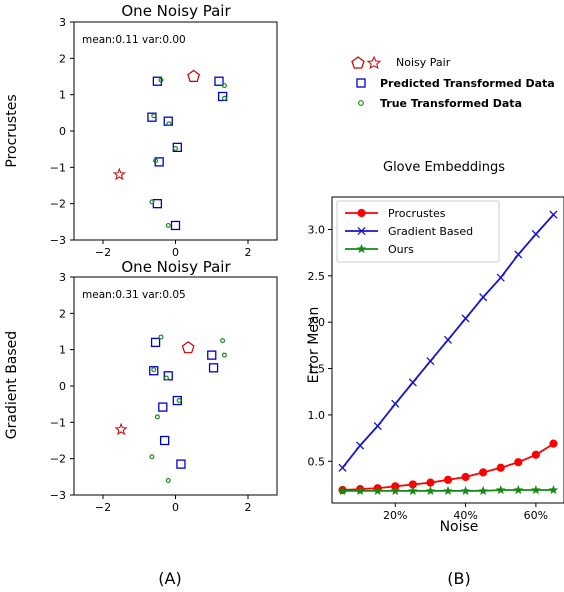 Image resolution: width=564 pixels, height=592 pixels. What do you see at coordinates (361, 83) in the screenshot?
I see `legend-square-marker` at bounding box center [361, 83].